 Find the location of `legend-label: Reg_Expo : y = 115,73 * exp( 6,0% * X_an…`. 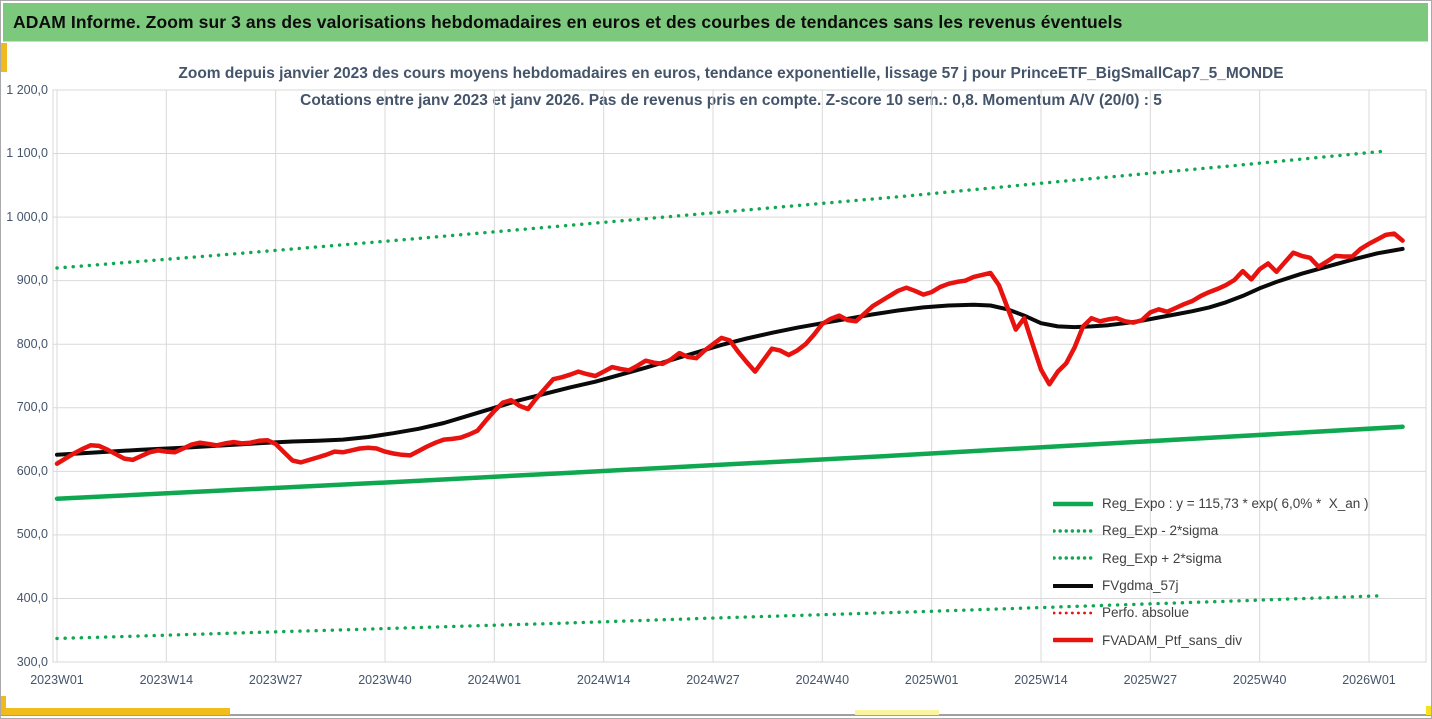

legend-label: Reg_Expo : y = 115,73 * exp( 6,0% * X_an… is located at coordinates (1235, 504).